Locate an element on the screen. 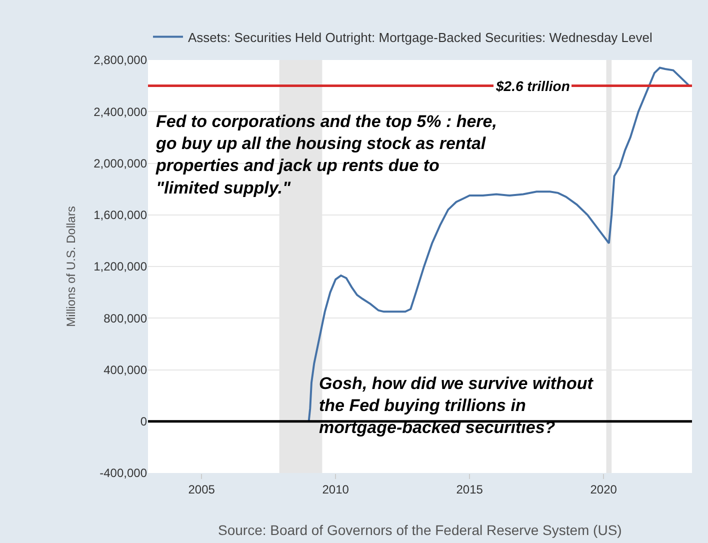  x-tick-label: 2010 is located at coordinates (336, 489).